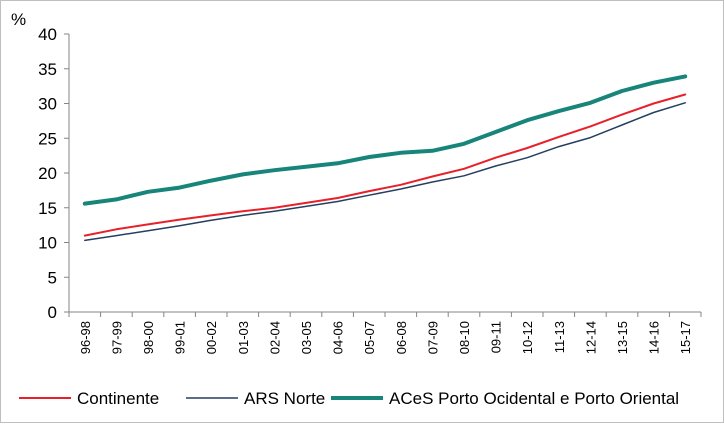 The width and height of the screenshot is (724, 427). I want to click on x-tick-label: 13-15, so click(622, 337).